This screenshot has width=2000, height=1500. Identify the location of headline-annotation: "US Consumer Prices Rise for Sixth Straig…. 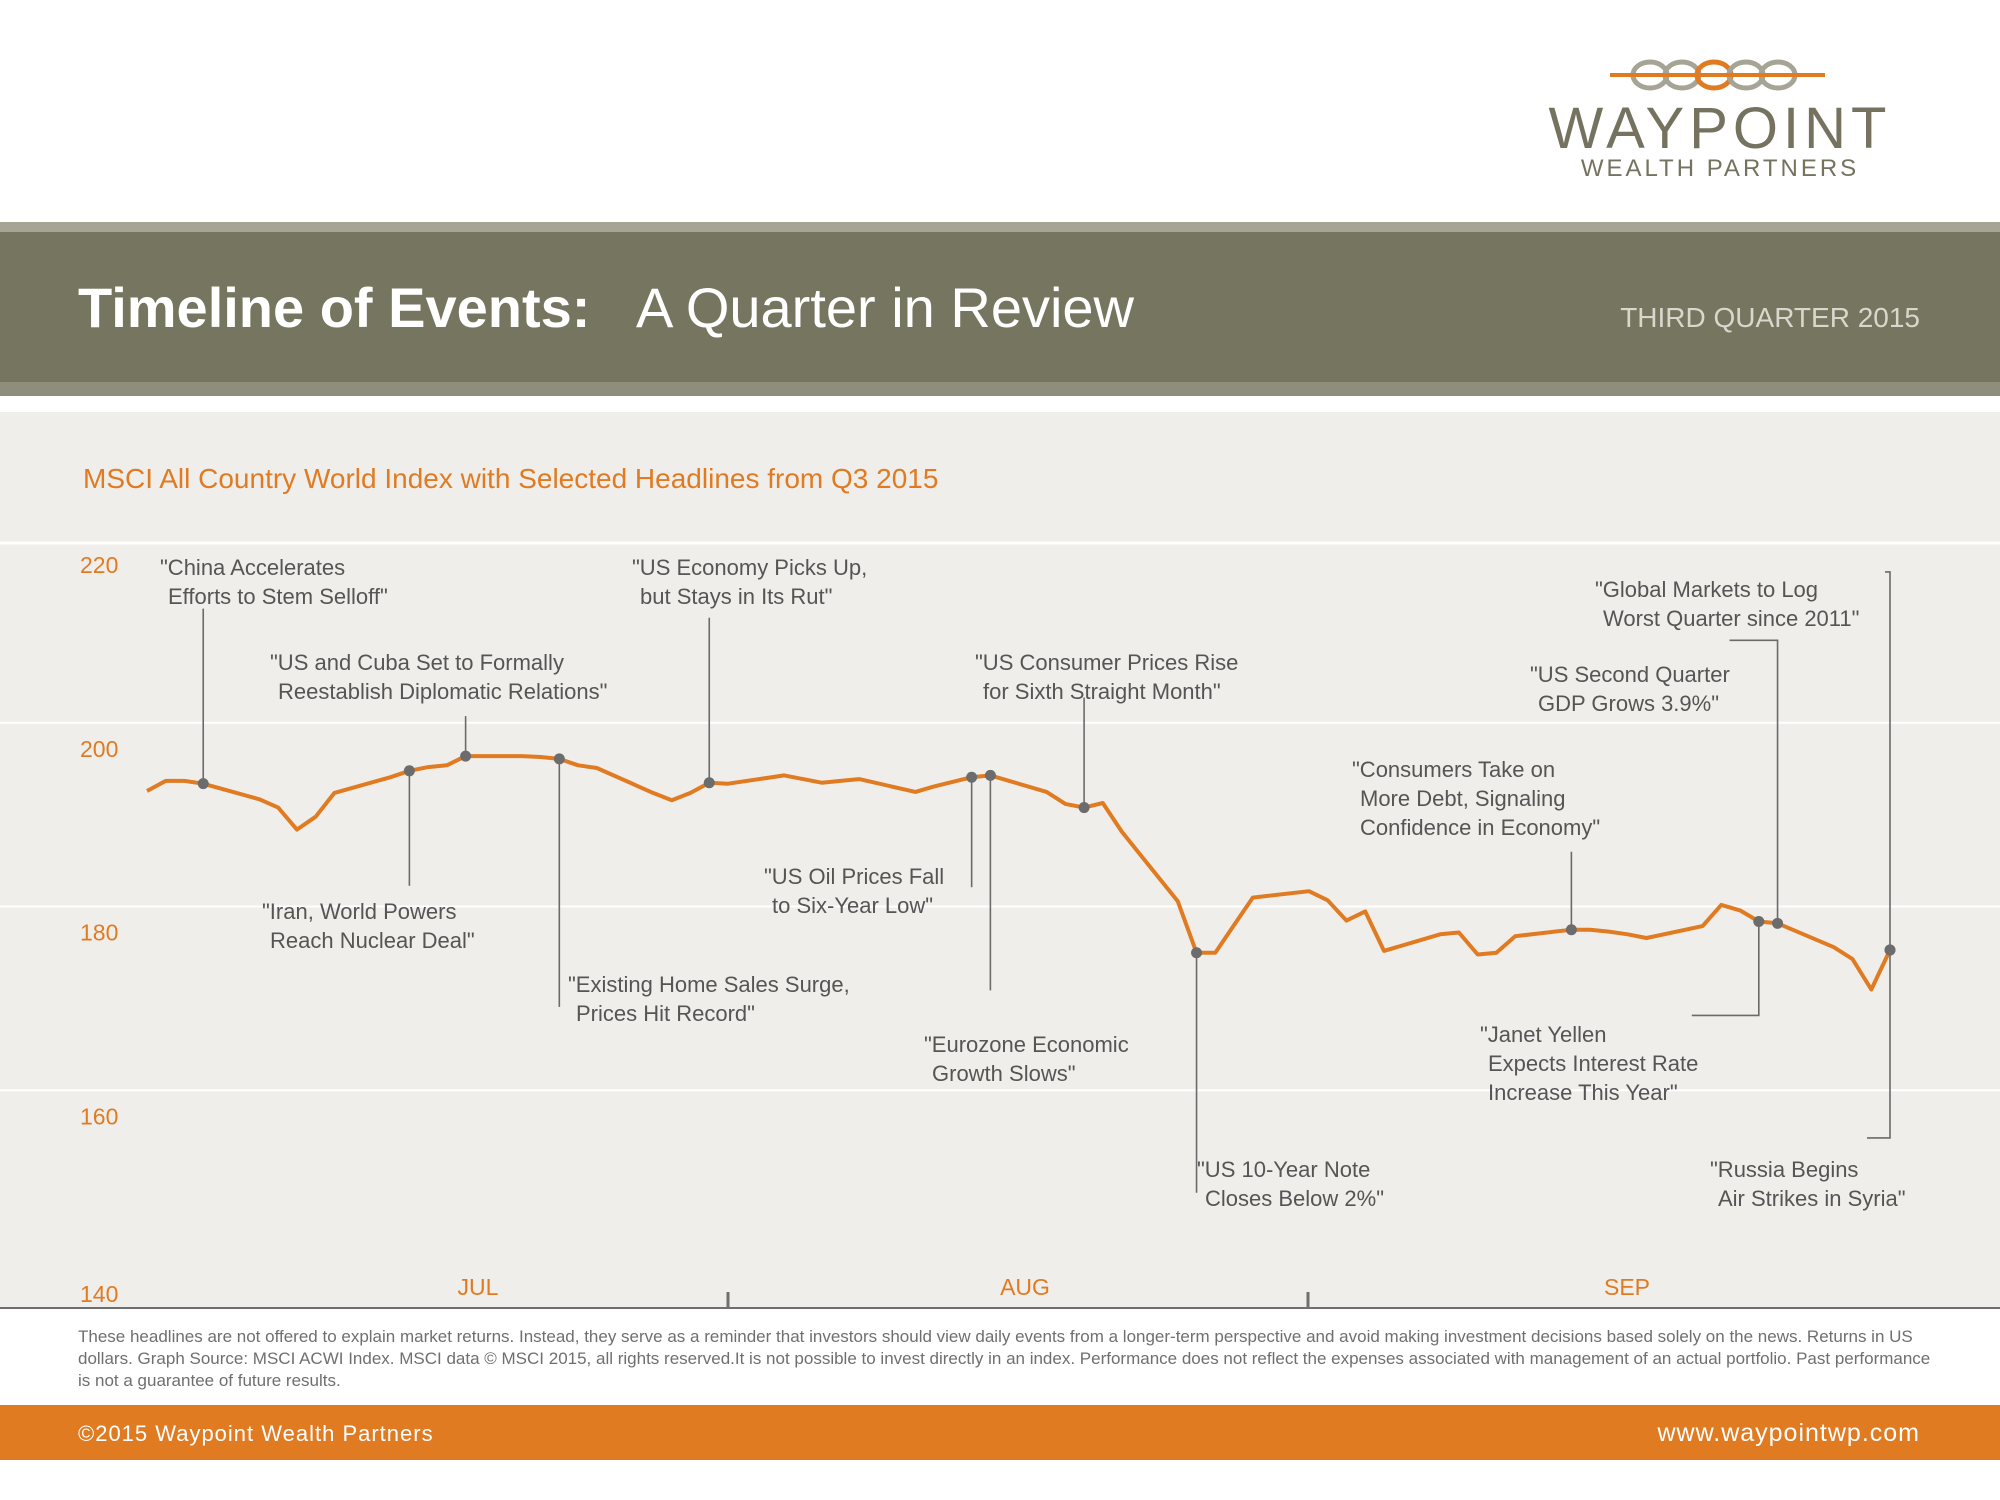
(1106, 677).